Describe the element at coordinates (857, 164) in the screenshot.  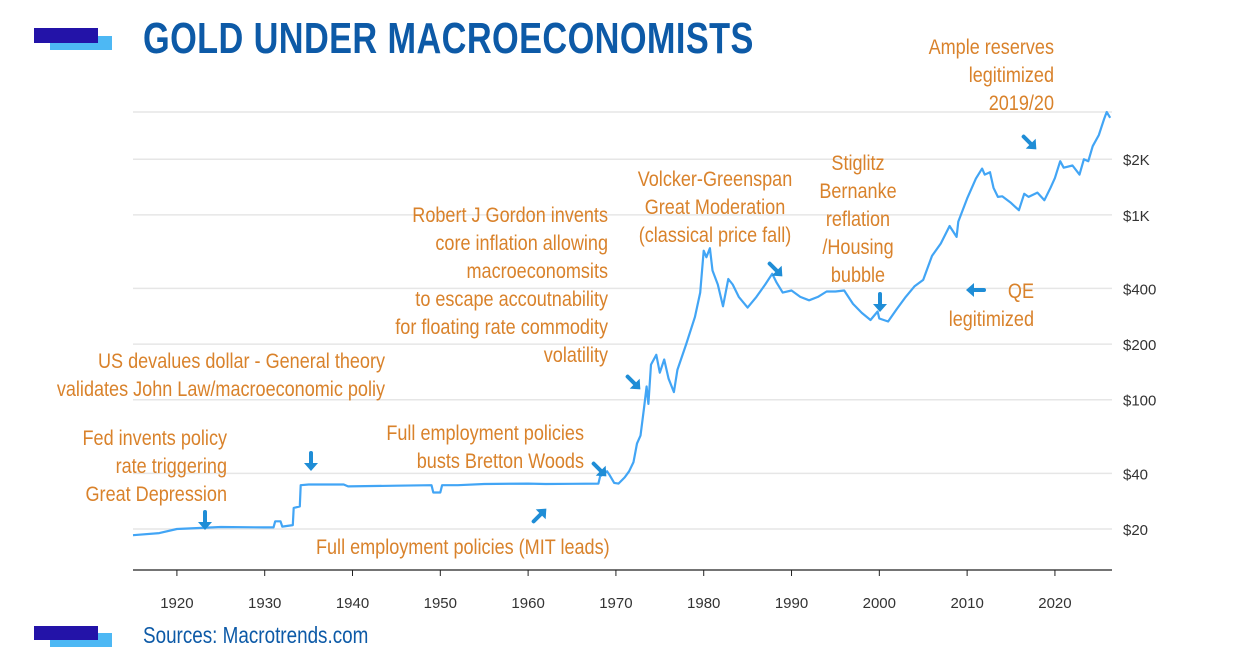
I see `annotation-line: Stiglitz` at that location.